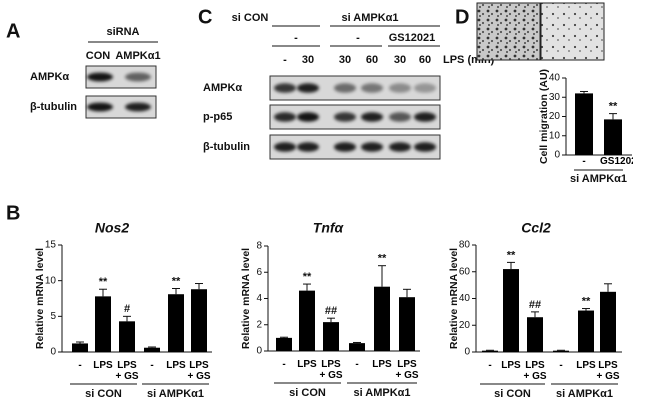  Describe the element at coordinates (121, 77) in the screenshot. I see `blot` at that location.